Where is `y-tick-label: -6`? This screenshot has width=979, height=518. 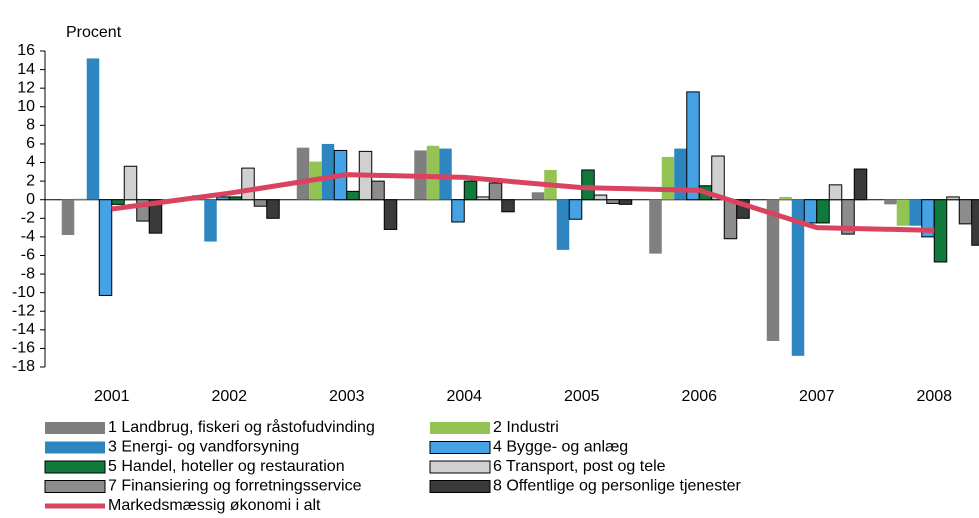
y-tick-label: -6 is located at coordinates (28, 255).